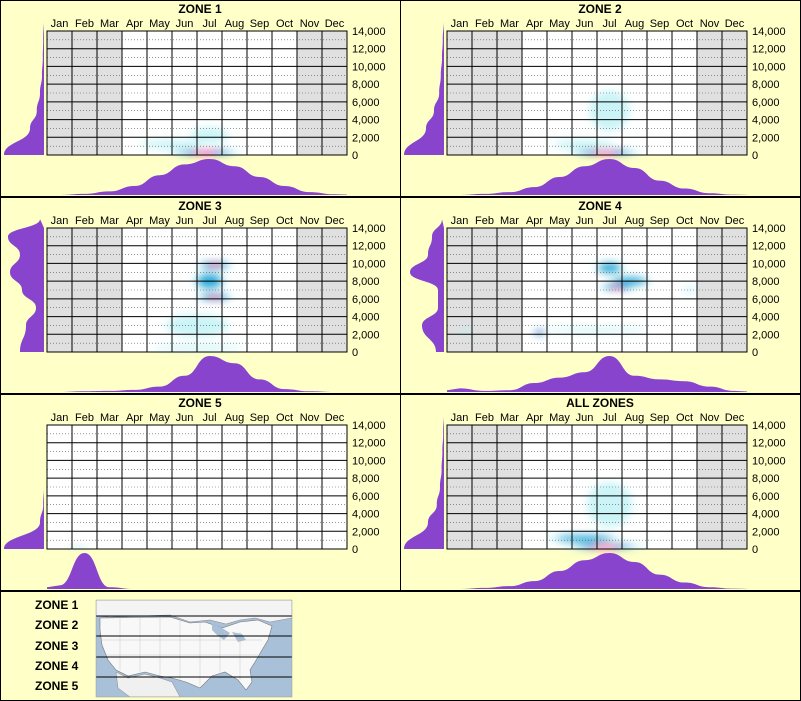 The height and width of the screenshot is (701, 801). I want to click on panel-3-month-dec: Dec, so click(335, 221).